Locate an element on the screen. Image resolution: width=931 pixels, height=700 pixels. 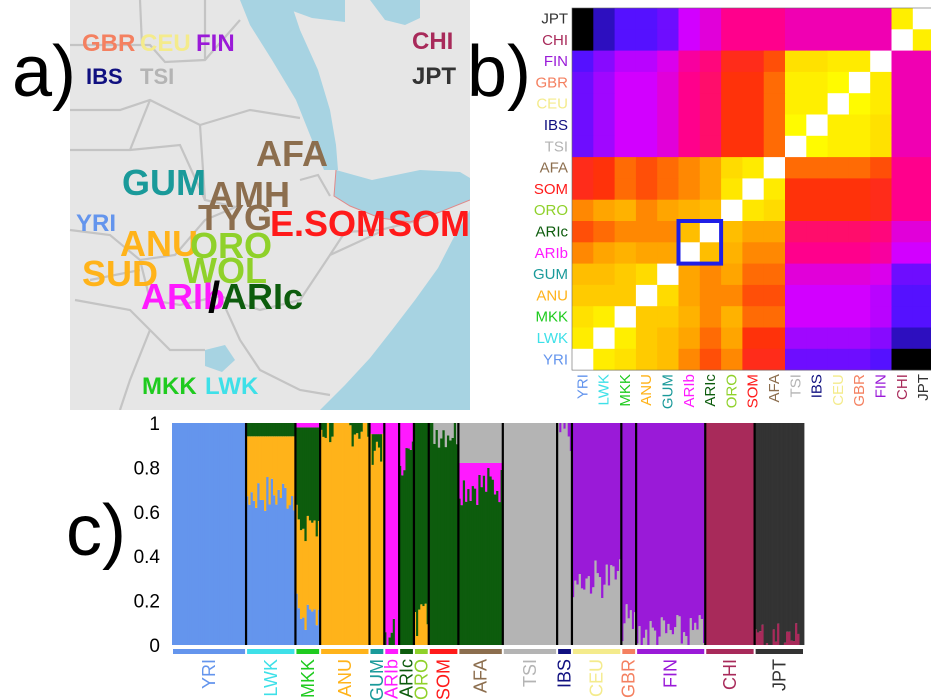
heatmap-row-label: AFA is located at coordinates (554, 168).